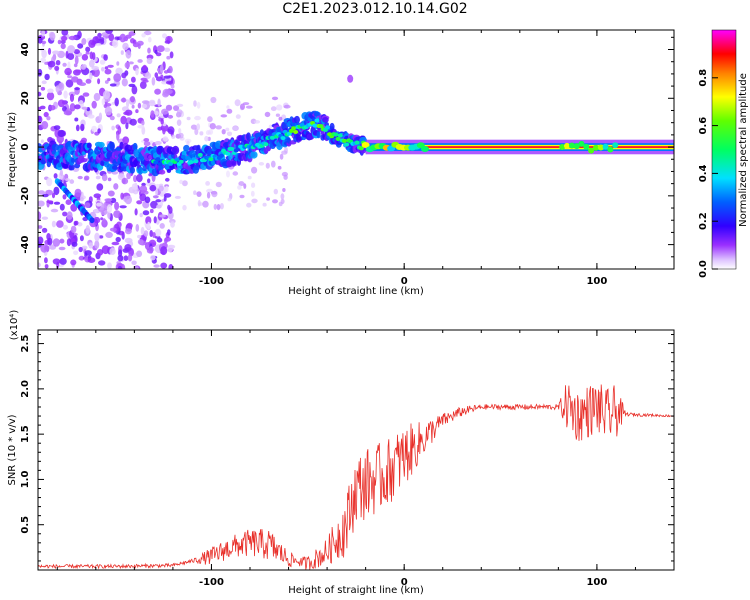  What do you see at coordinates (25, 389) in the screenshot?
I see `y-tick-label: 2.0` at bounding box center [25, 389].